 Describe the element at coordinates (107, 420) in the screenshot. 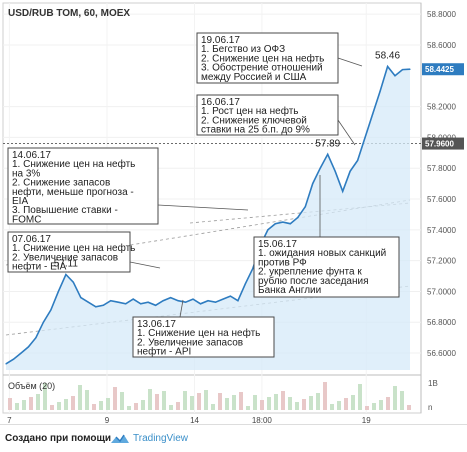

I see `x-tick-label: 9` at that location.